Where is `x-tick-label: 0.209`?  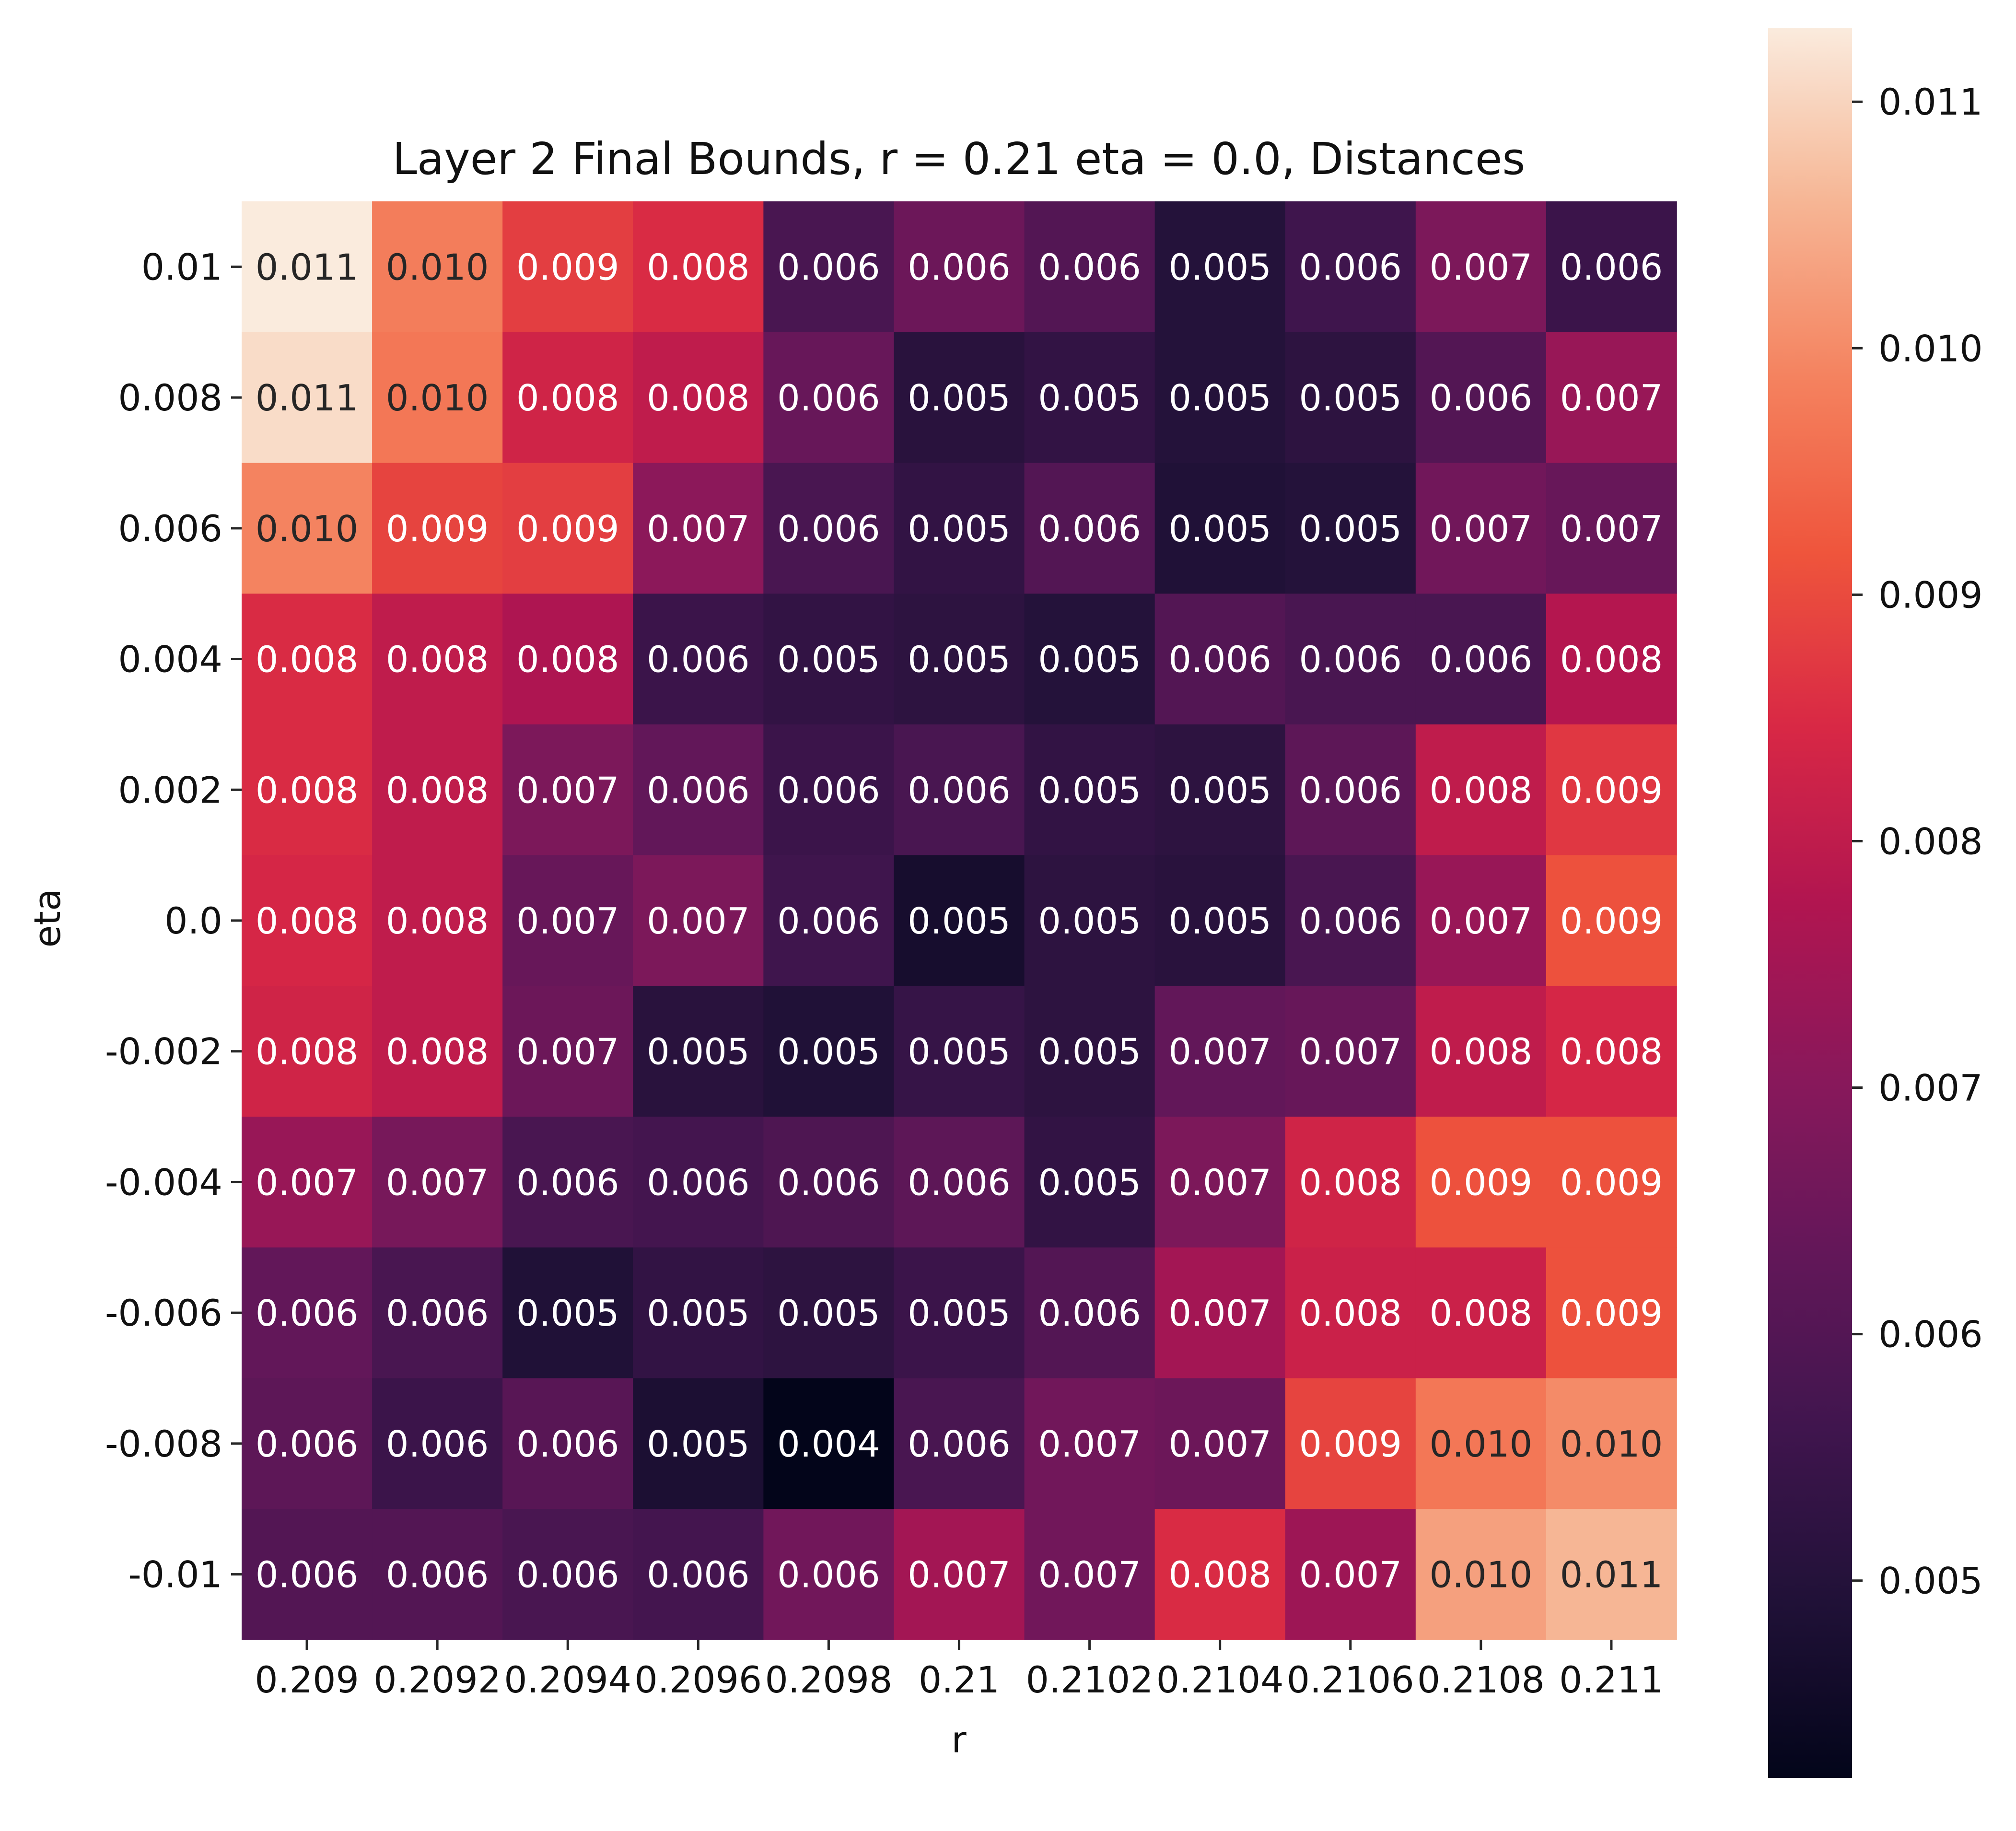
x-tick-label: 0.209 is located at coordinates (307, 1679).